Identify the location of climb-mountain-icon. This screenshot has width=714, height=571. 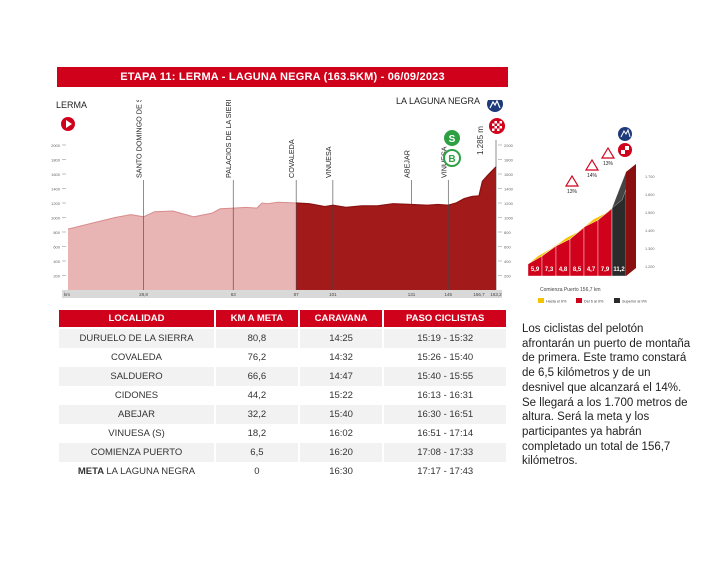
(625, 134).